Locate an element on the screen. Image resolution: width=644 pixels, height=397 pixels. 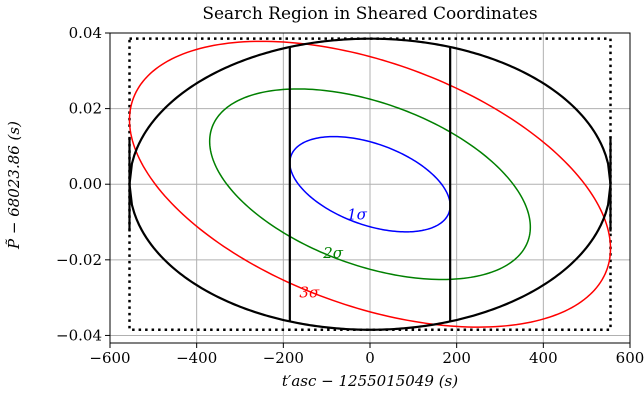
y-tick-label: −0.02 is located at coordinates (79, 260).